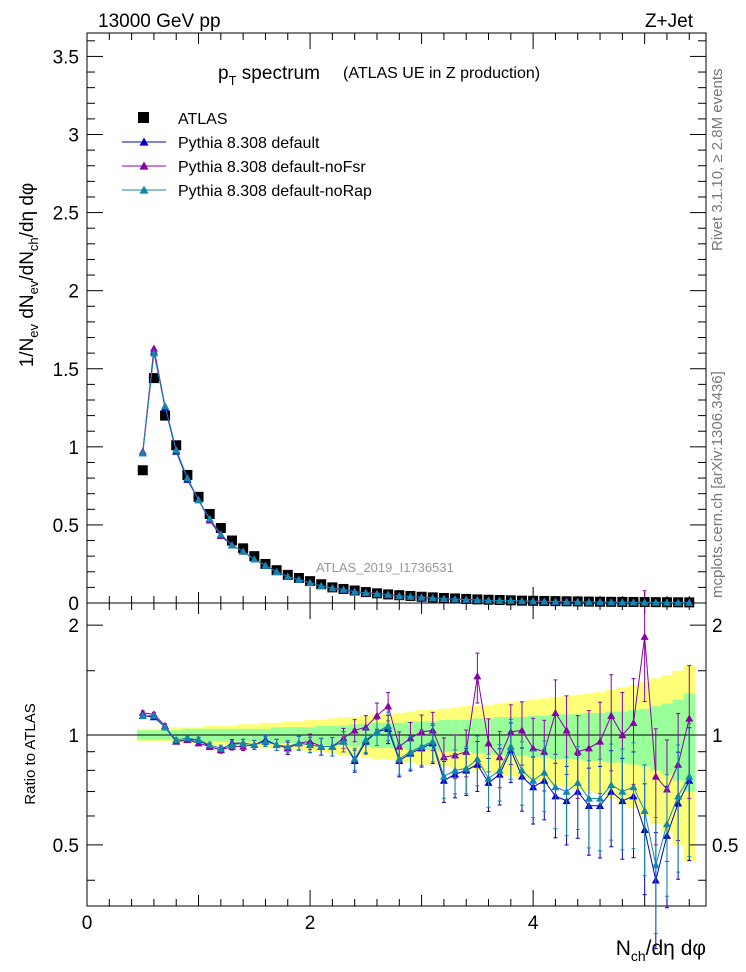 This screenshot has height=972, width=746. Describe the element at coordinates (233, 80) in the screenshot. I see `title-sub-t: T` at that location.